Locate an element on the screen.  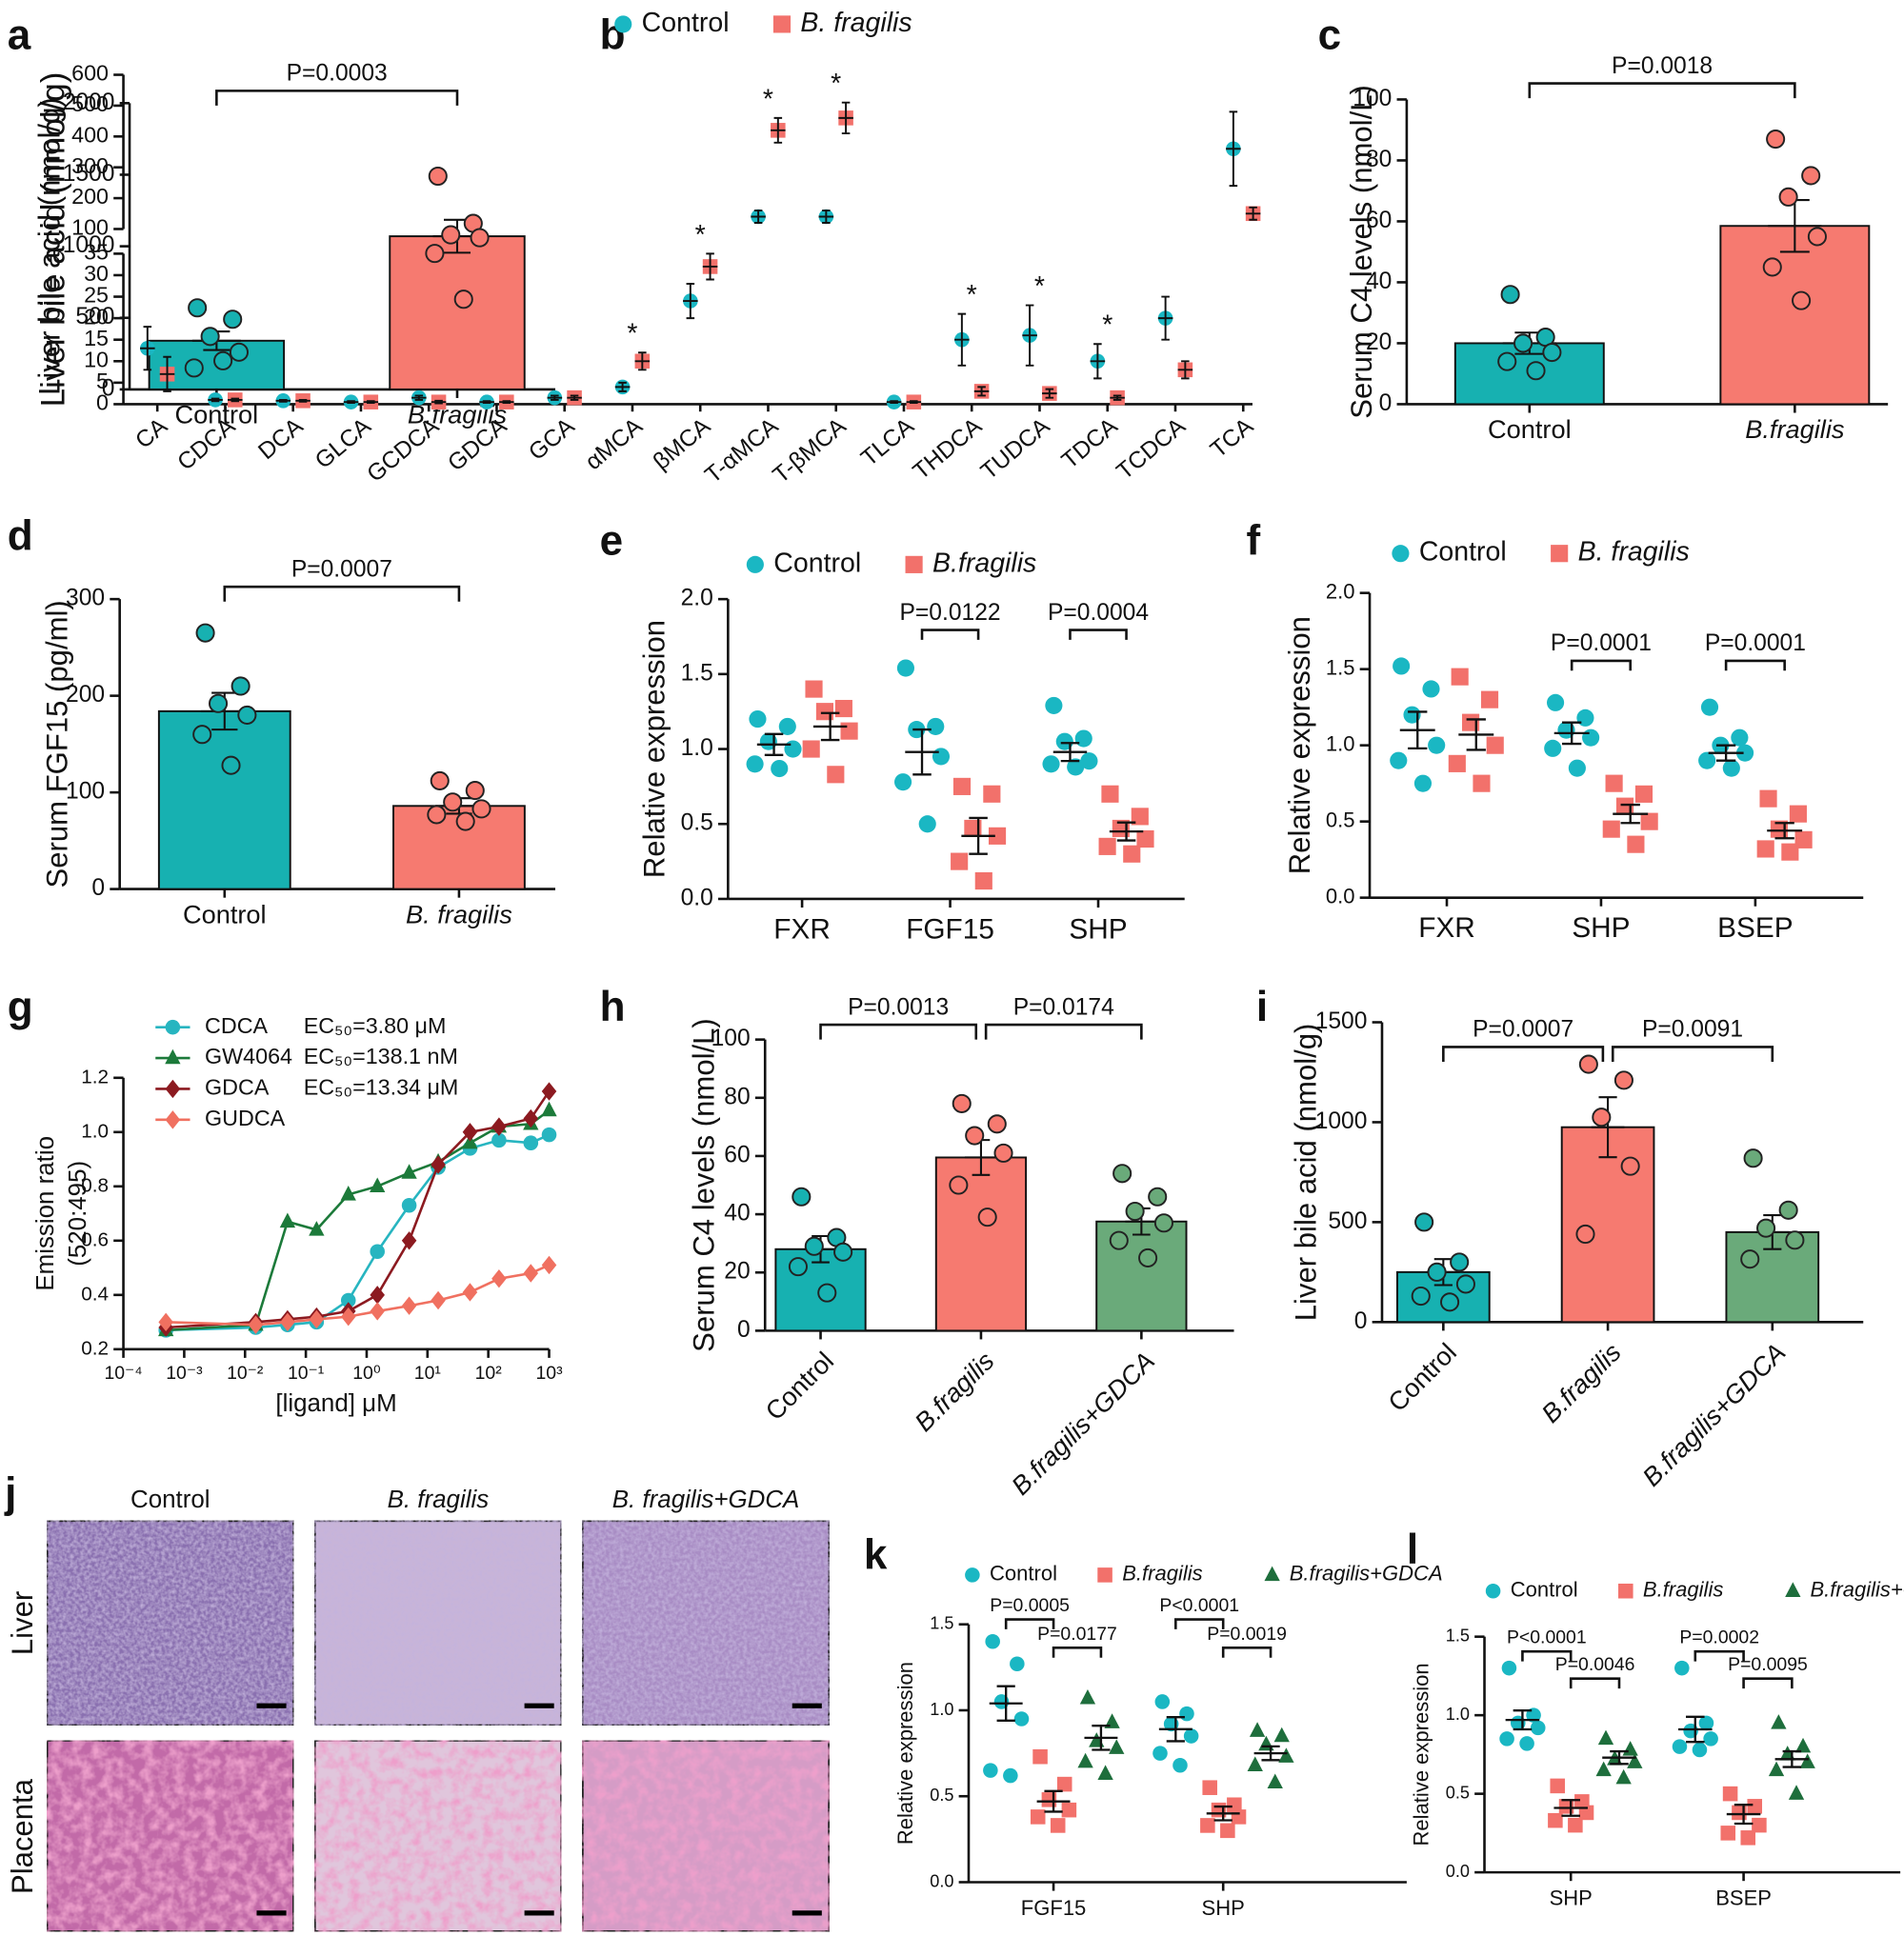
y-tick-label: 40 is located at coordinates (1379, 281).